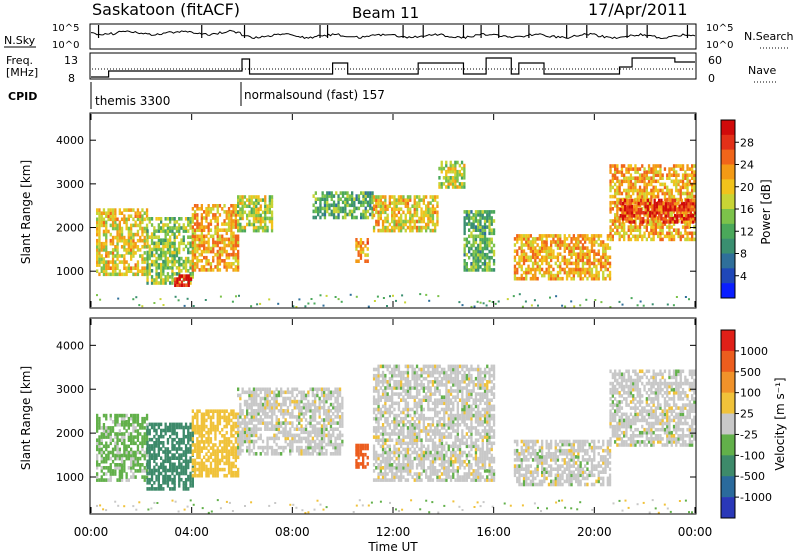  Describe the element at coordinates (711, 78) in the screenshot. I see `nave-tick-low: 0` at that location.